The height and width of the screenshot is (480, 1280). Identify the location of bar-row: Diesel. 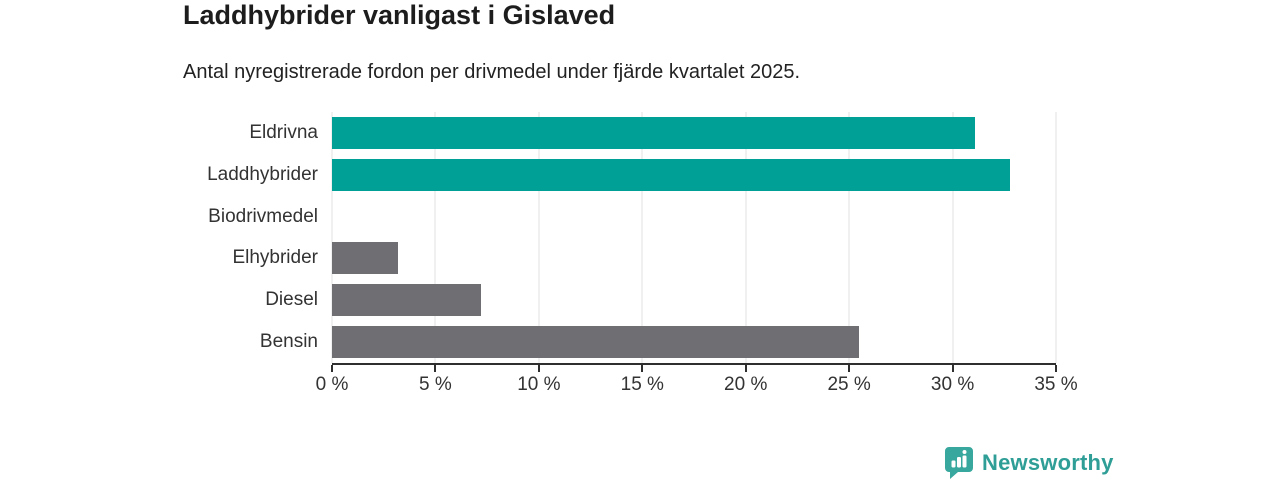
(619, 300).